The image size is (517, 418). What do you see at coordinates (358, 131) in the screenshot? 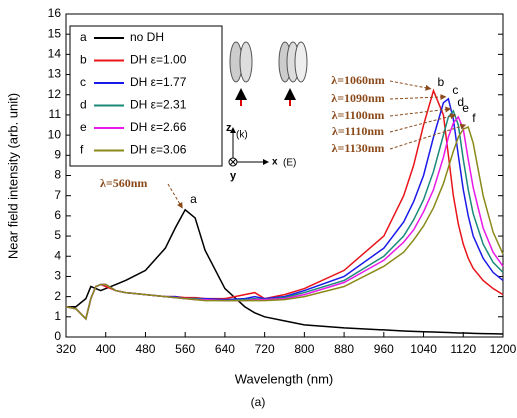
I see `annotation: λ=1110nm` at bounding box center [358, 131].